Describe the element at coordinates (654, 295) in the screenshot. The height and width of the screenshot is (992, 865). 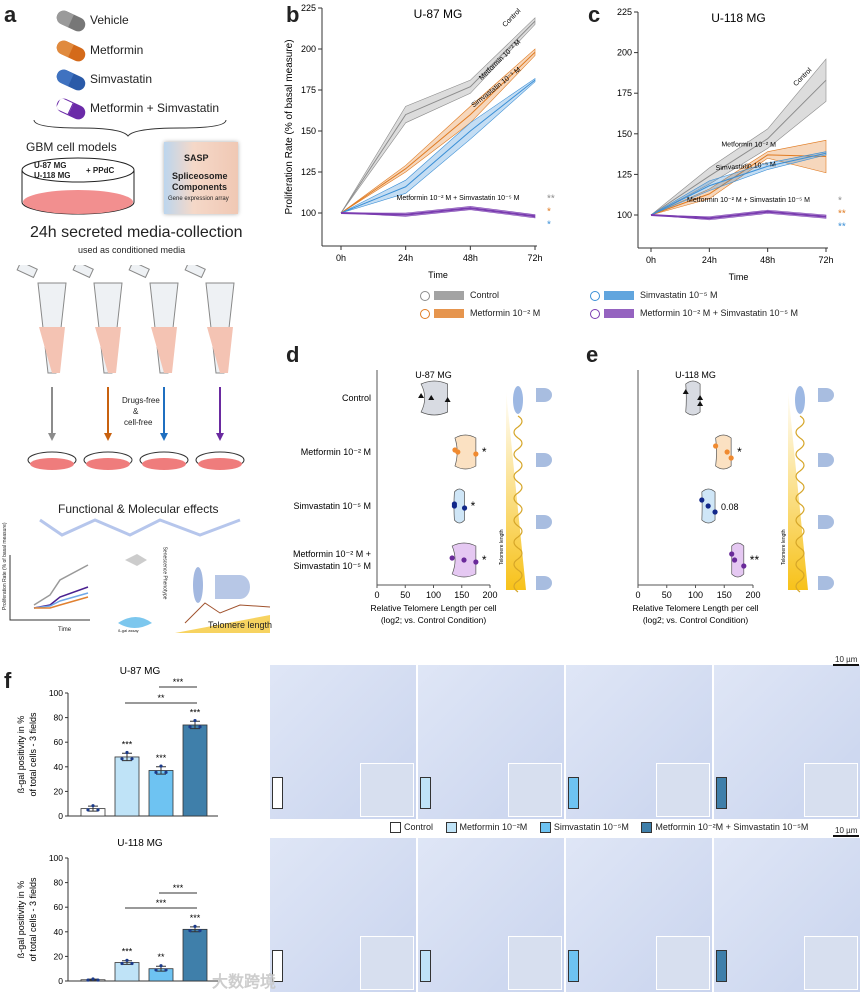
I see `legend-item-simvastatin: Simvastatin 10⁻⁵ M` at that location.